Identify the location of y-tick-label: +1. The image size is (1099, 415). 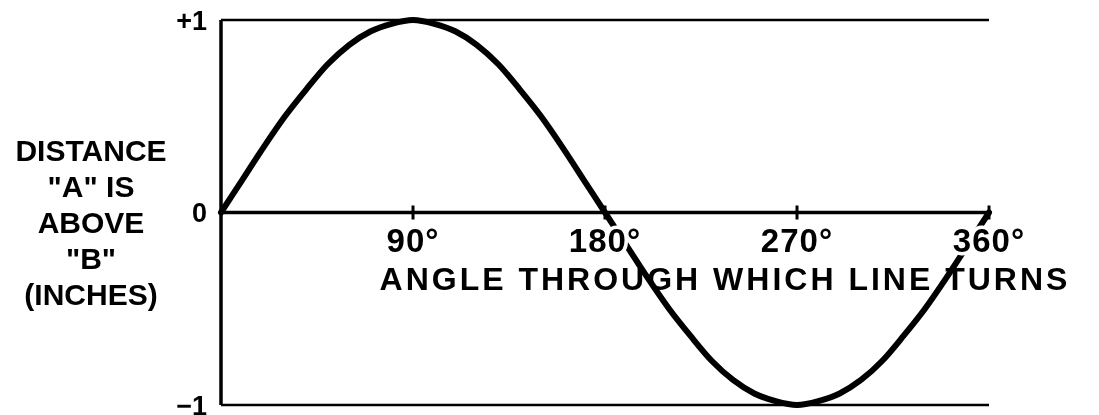
(191, 20).